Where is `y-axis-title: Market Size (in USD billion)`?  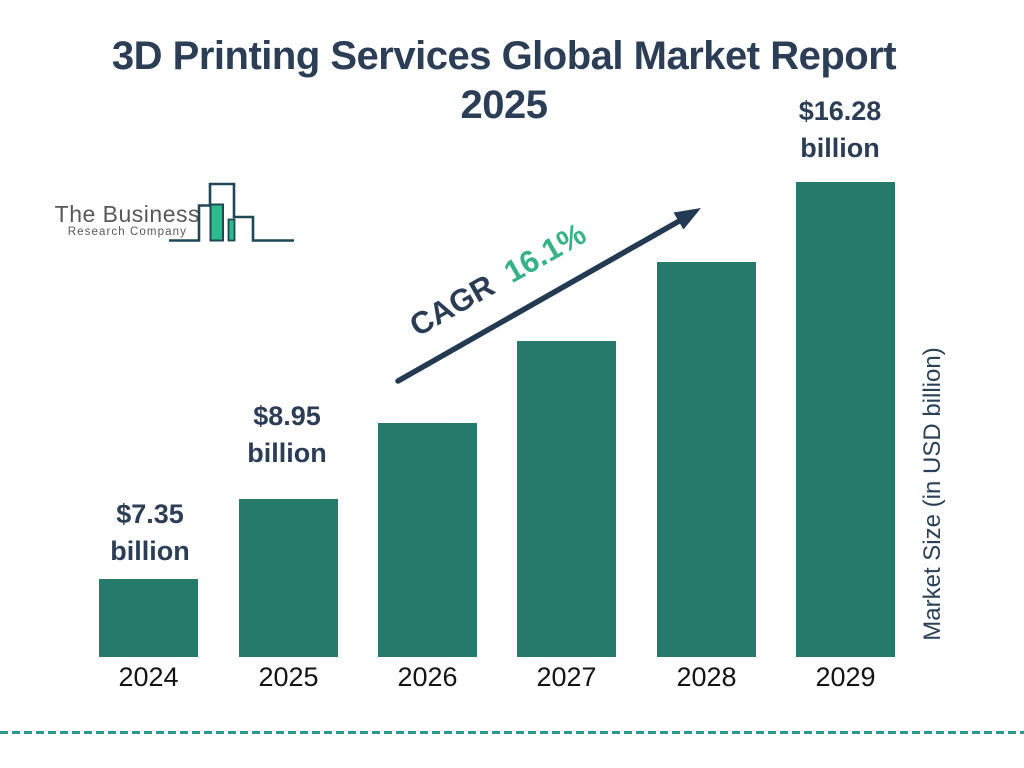
y-axis-title: Market Size (in USD billion) is located at coordinates (932, 494).